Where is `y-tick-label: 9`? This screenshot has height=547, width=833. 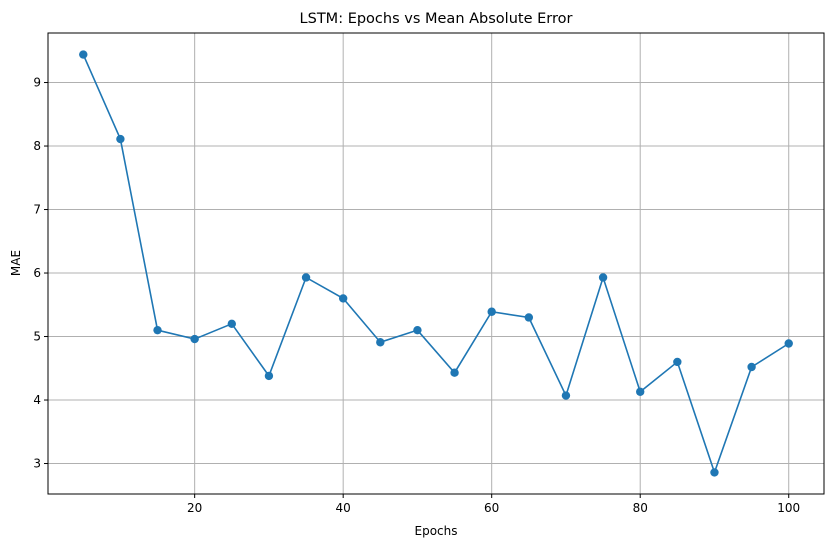 y-tick-label: 9 is located at coordinates (37, 83).